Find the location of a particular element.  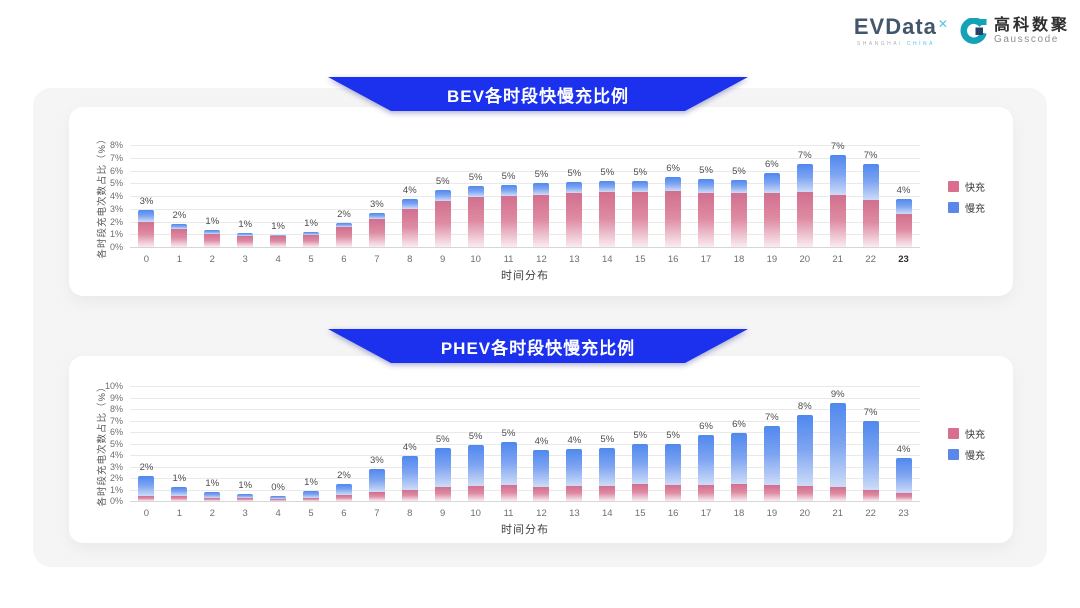

x-tick-label: 22 is located at coordinates (870, 259).